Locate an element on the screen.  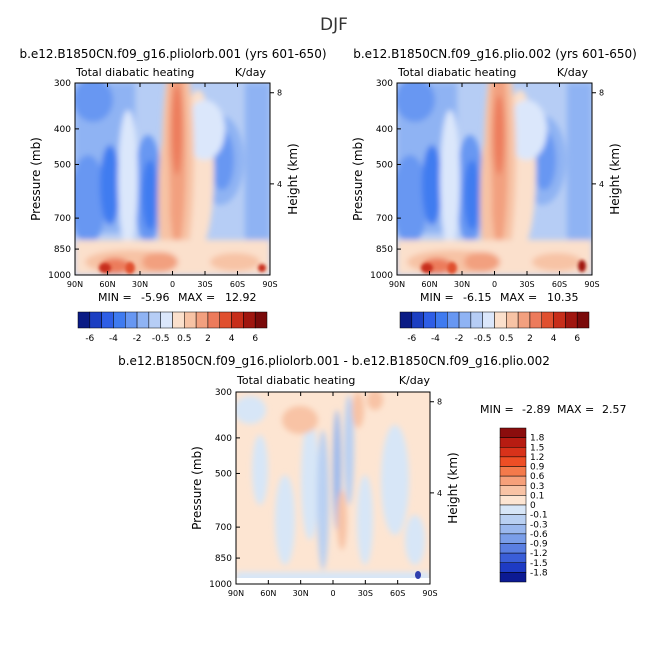
panel-c-y2-tick-label: 8 is located at coordinates (439, 402).